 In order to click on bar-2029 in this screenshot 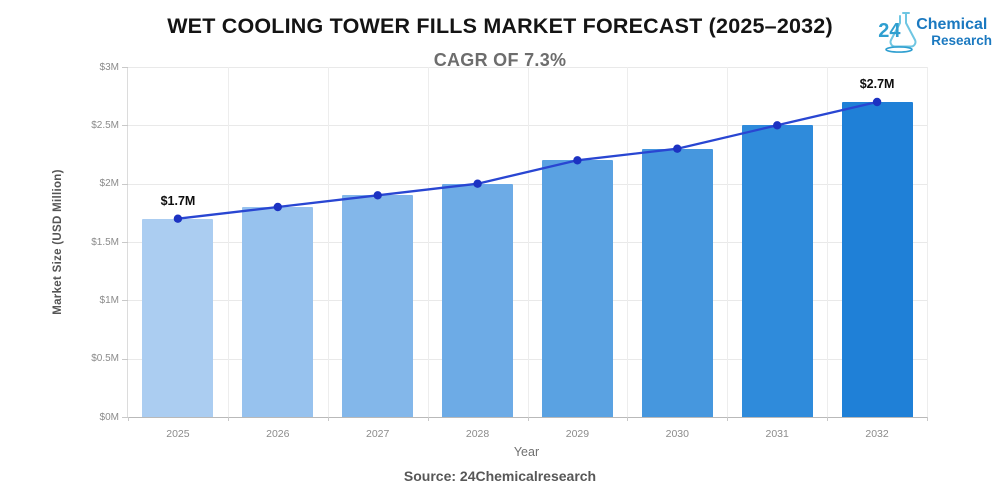, I will do `click(577, 288)`.